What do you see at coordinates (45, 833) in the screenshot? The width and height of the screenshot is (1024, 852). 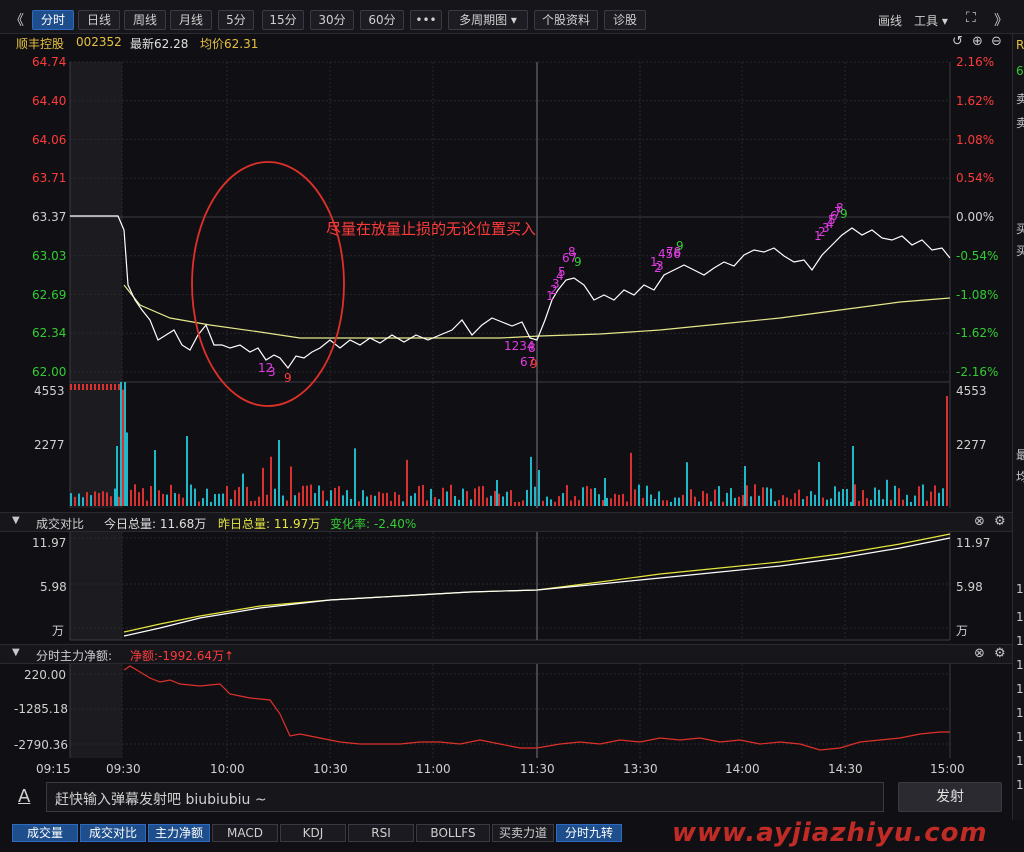 I see `tab-volume: 成交量` at bounding box center [45, 833].